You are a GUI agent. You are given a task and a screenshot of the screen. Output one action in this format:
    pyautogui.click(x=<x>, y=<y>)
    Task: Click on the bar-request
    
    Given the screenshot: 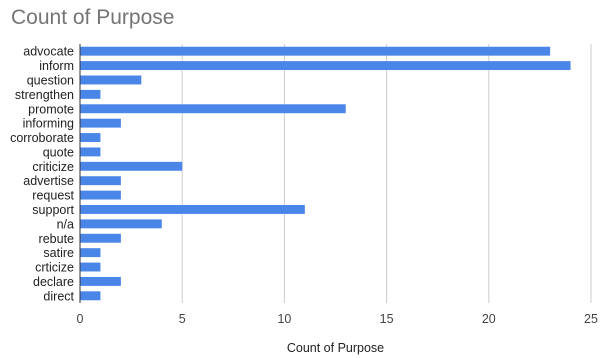 What is the action you would take?
    pyautogui.click(x=100, y=195)
    